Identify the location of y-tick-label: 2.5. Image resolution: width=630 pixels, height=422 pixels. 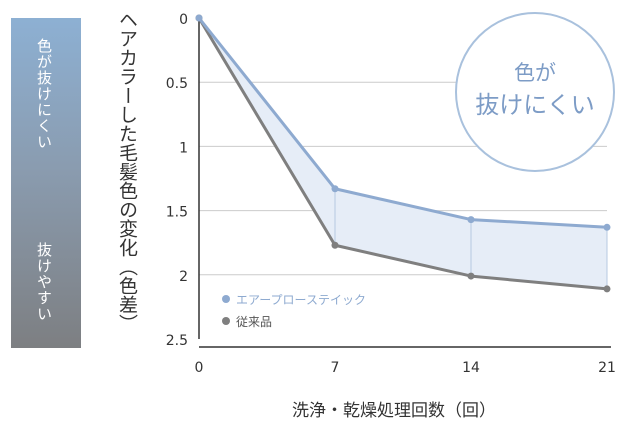
(177, 341).